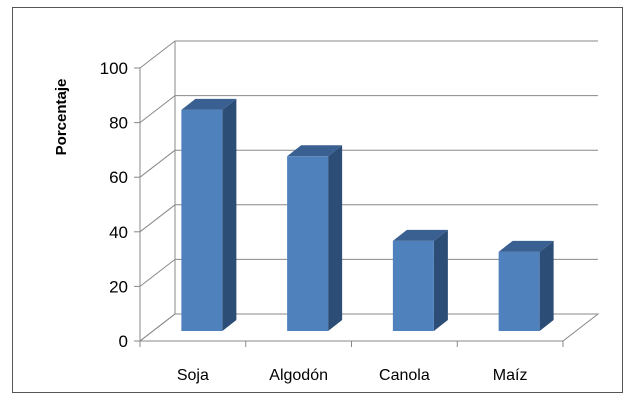 The height and width of the screenshot is (400, 637). What do you see at coordinates (118, 177) in the screenshot?
I see `y-tick-label: 60` at bounding box center [118, 177].